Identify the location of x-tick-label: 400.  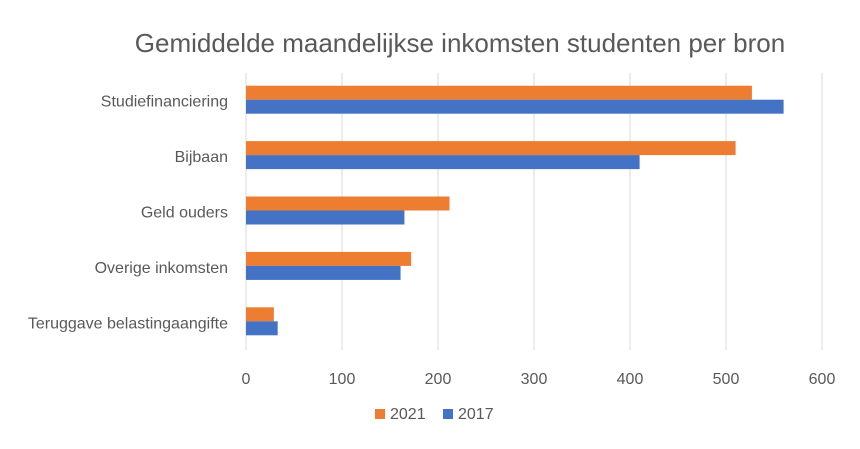
(630, 379).